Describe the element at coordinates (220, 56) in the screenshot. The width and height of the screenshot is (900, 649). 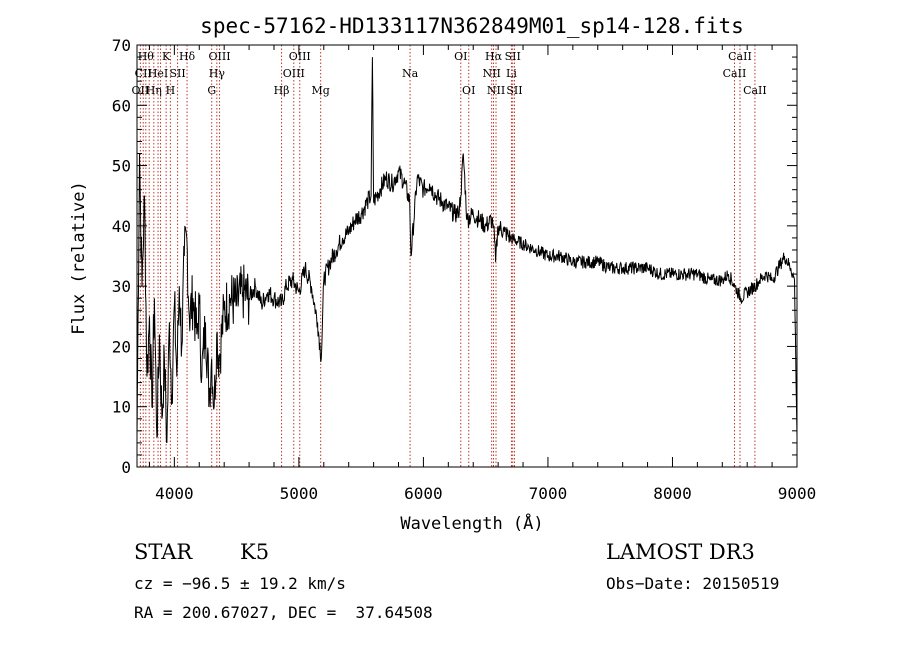
I see `line-label-13: OIII` at that location.